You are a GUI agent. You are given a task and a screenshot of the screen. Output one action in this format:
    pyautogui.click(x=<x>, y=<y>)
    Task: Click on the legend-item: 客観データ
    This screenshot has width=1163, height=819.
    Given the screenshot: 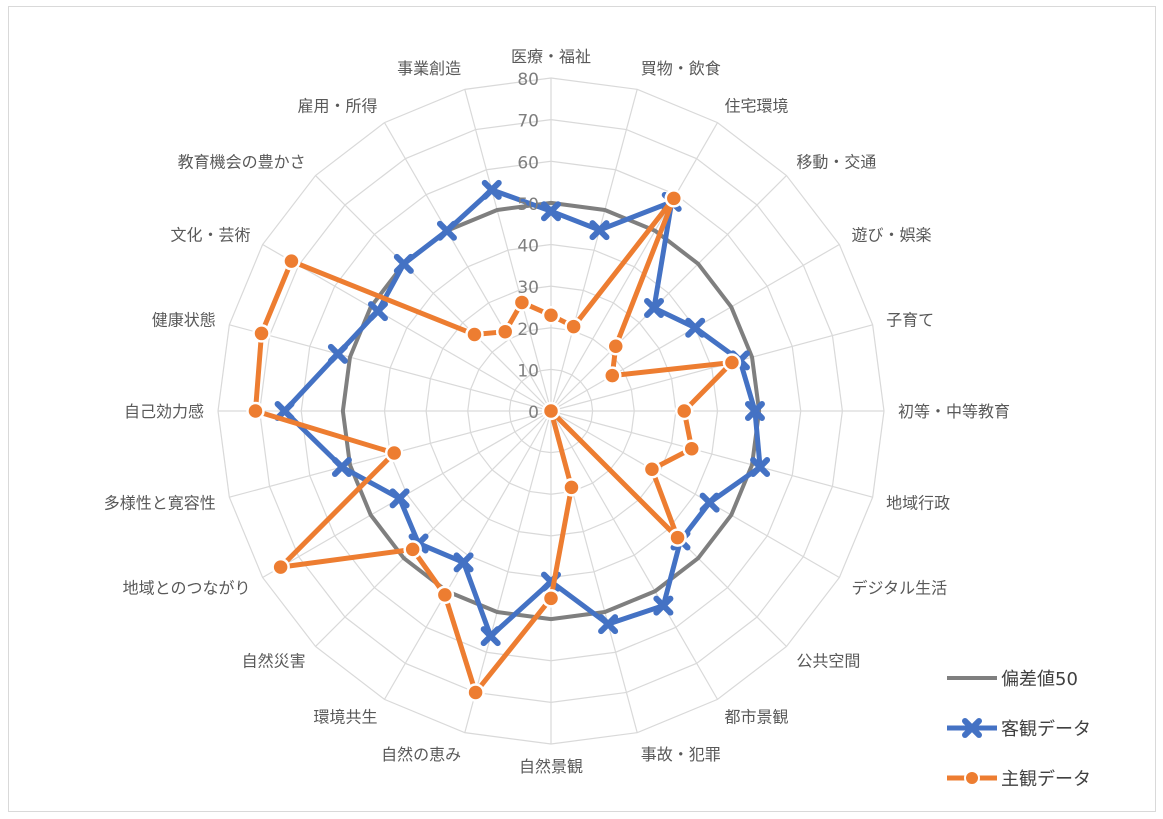 What is the action you would take?
    pyautogui.click(x=1019, y=729)
    